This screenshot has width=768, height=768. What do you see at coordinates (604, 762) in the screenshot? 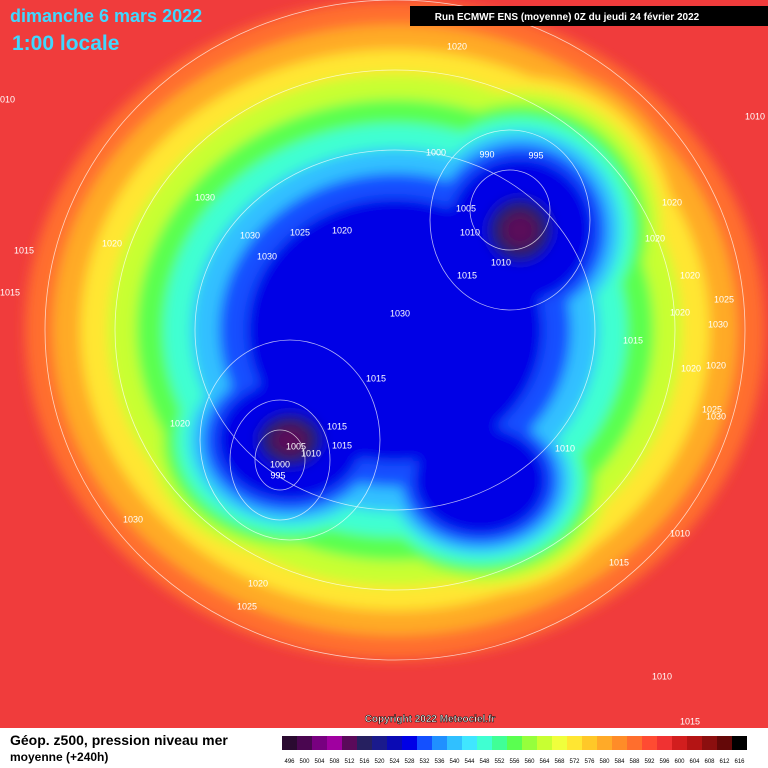
I see `scale-label: 580` at bounding box center [604, 762].